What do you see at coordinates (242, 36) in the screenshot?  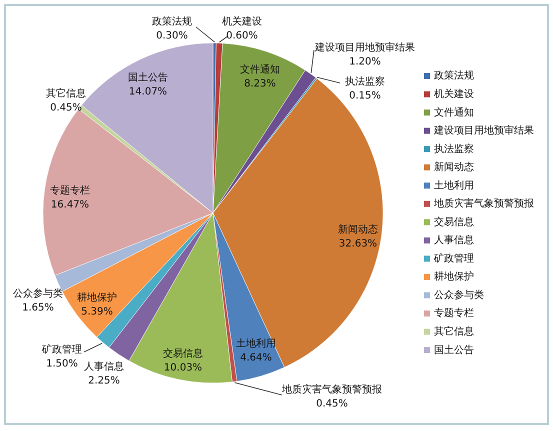 I see `data-label: 0.60%` at bounding box center [242, 36].